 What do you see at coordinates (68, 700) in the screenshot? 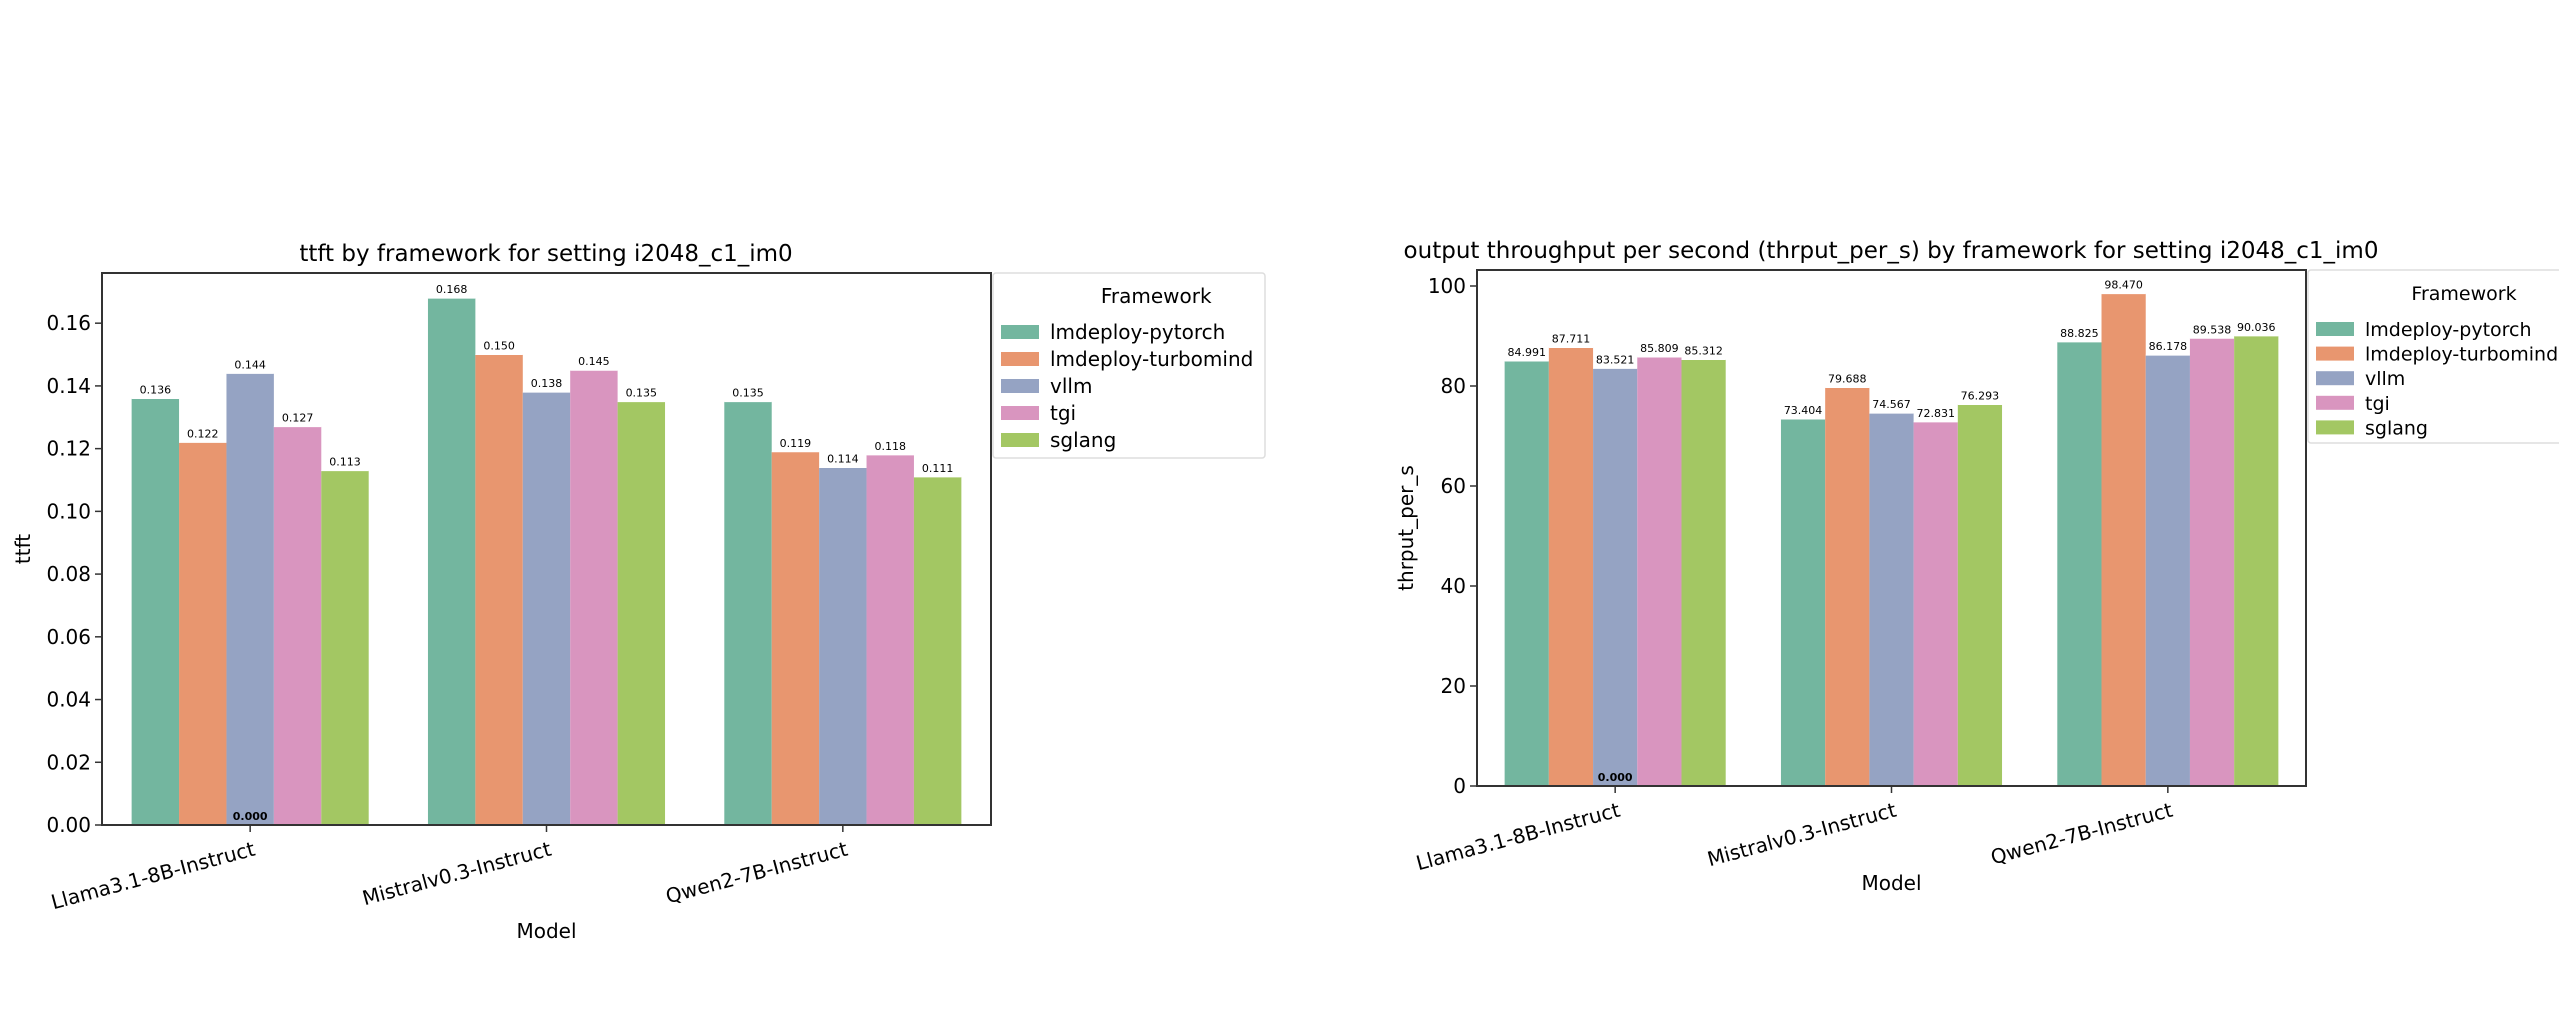
I see `y-tick-label: 0.04` at bounding box center [68, 700].